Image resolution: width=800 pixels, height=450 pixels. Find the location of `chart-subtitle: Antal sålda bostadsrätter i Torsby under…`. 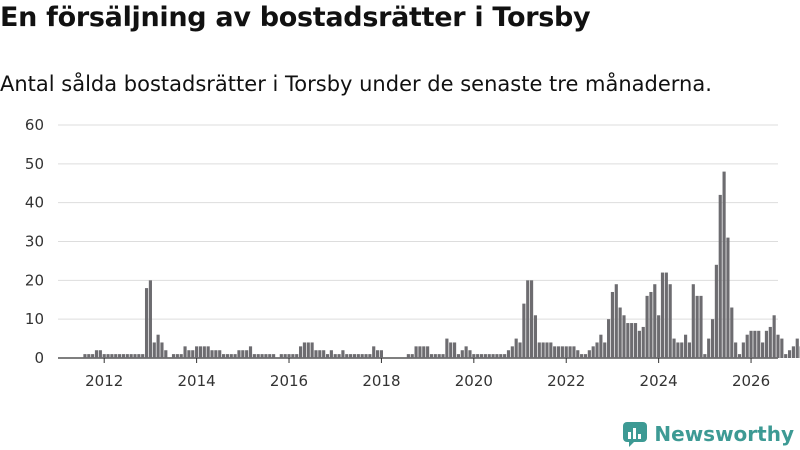

chart-subtitle: Antal sålda bostadsrätter i Torsby under… is located at coordinates (356, 84).